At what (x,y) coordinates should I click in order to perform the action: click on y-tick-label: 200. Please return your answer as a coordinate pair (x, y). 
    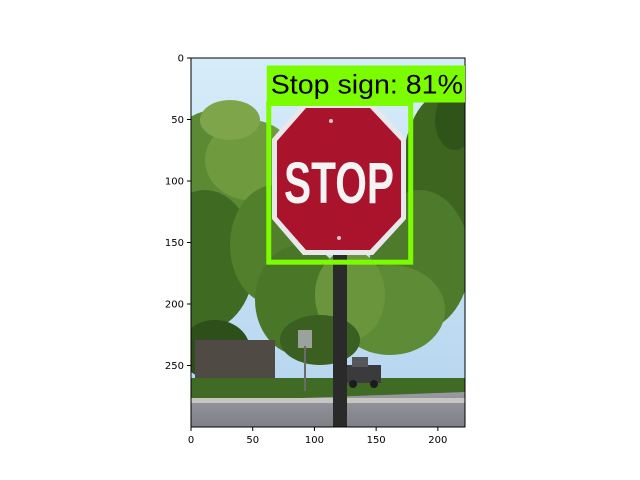
    Looking at the image, I should click on (174, 305).